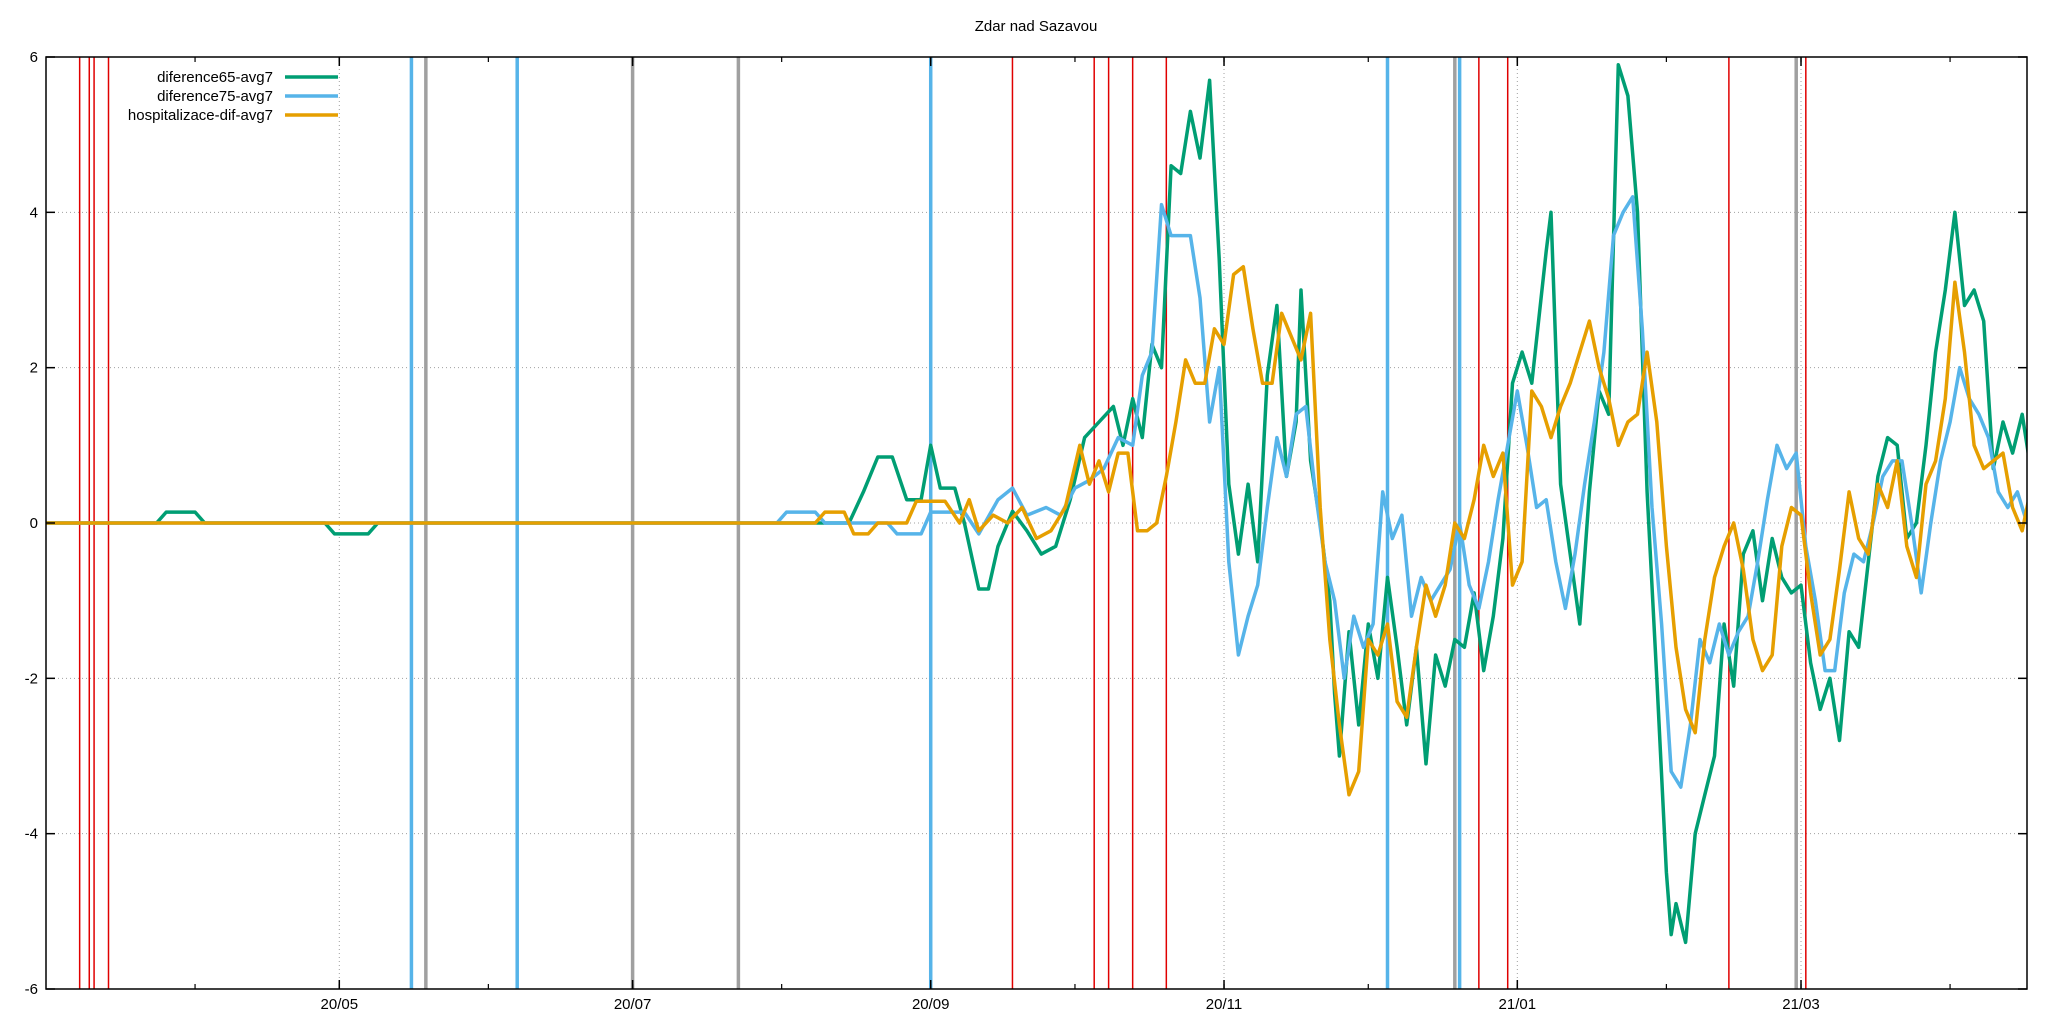 The width and height of the screenshot is (2048, 1024). Describe the element at coordinates (31, 834) in the screenshot. I see `y-tick-label: -4` at that location.